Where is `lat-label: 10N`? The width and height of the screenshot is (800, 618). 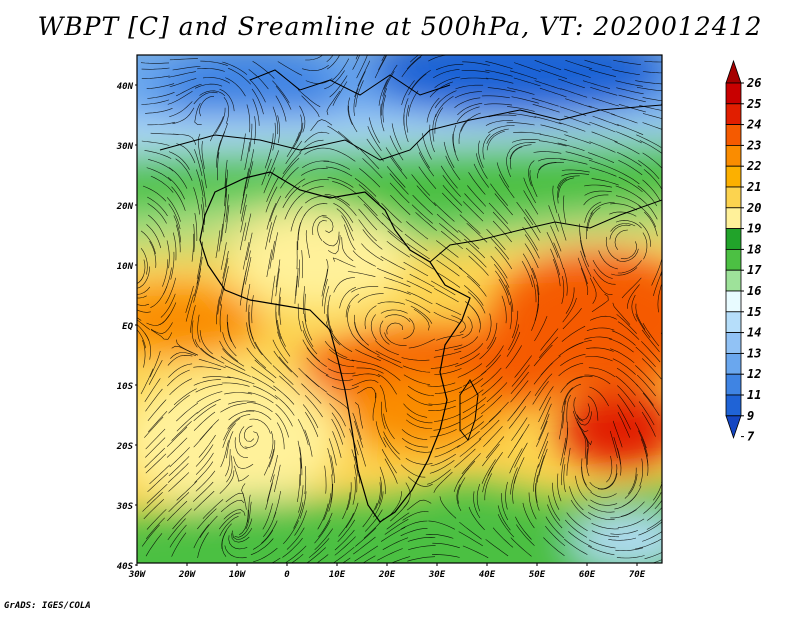
lat-label: 10N is located at coordinates (125, 267).